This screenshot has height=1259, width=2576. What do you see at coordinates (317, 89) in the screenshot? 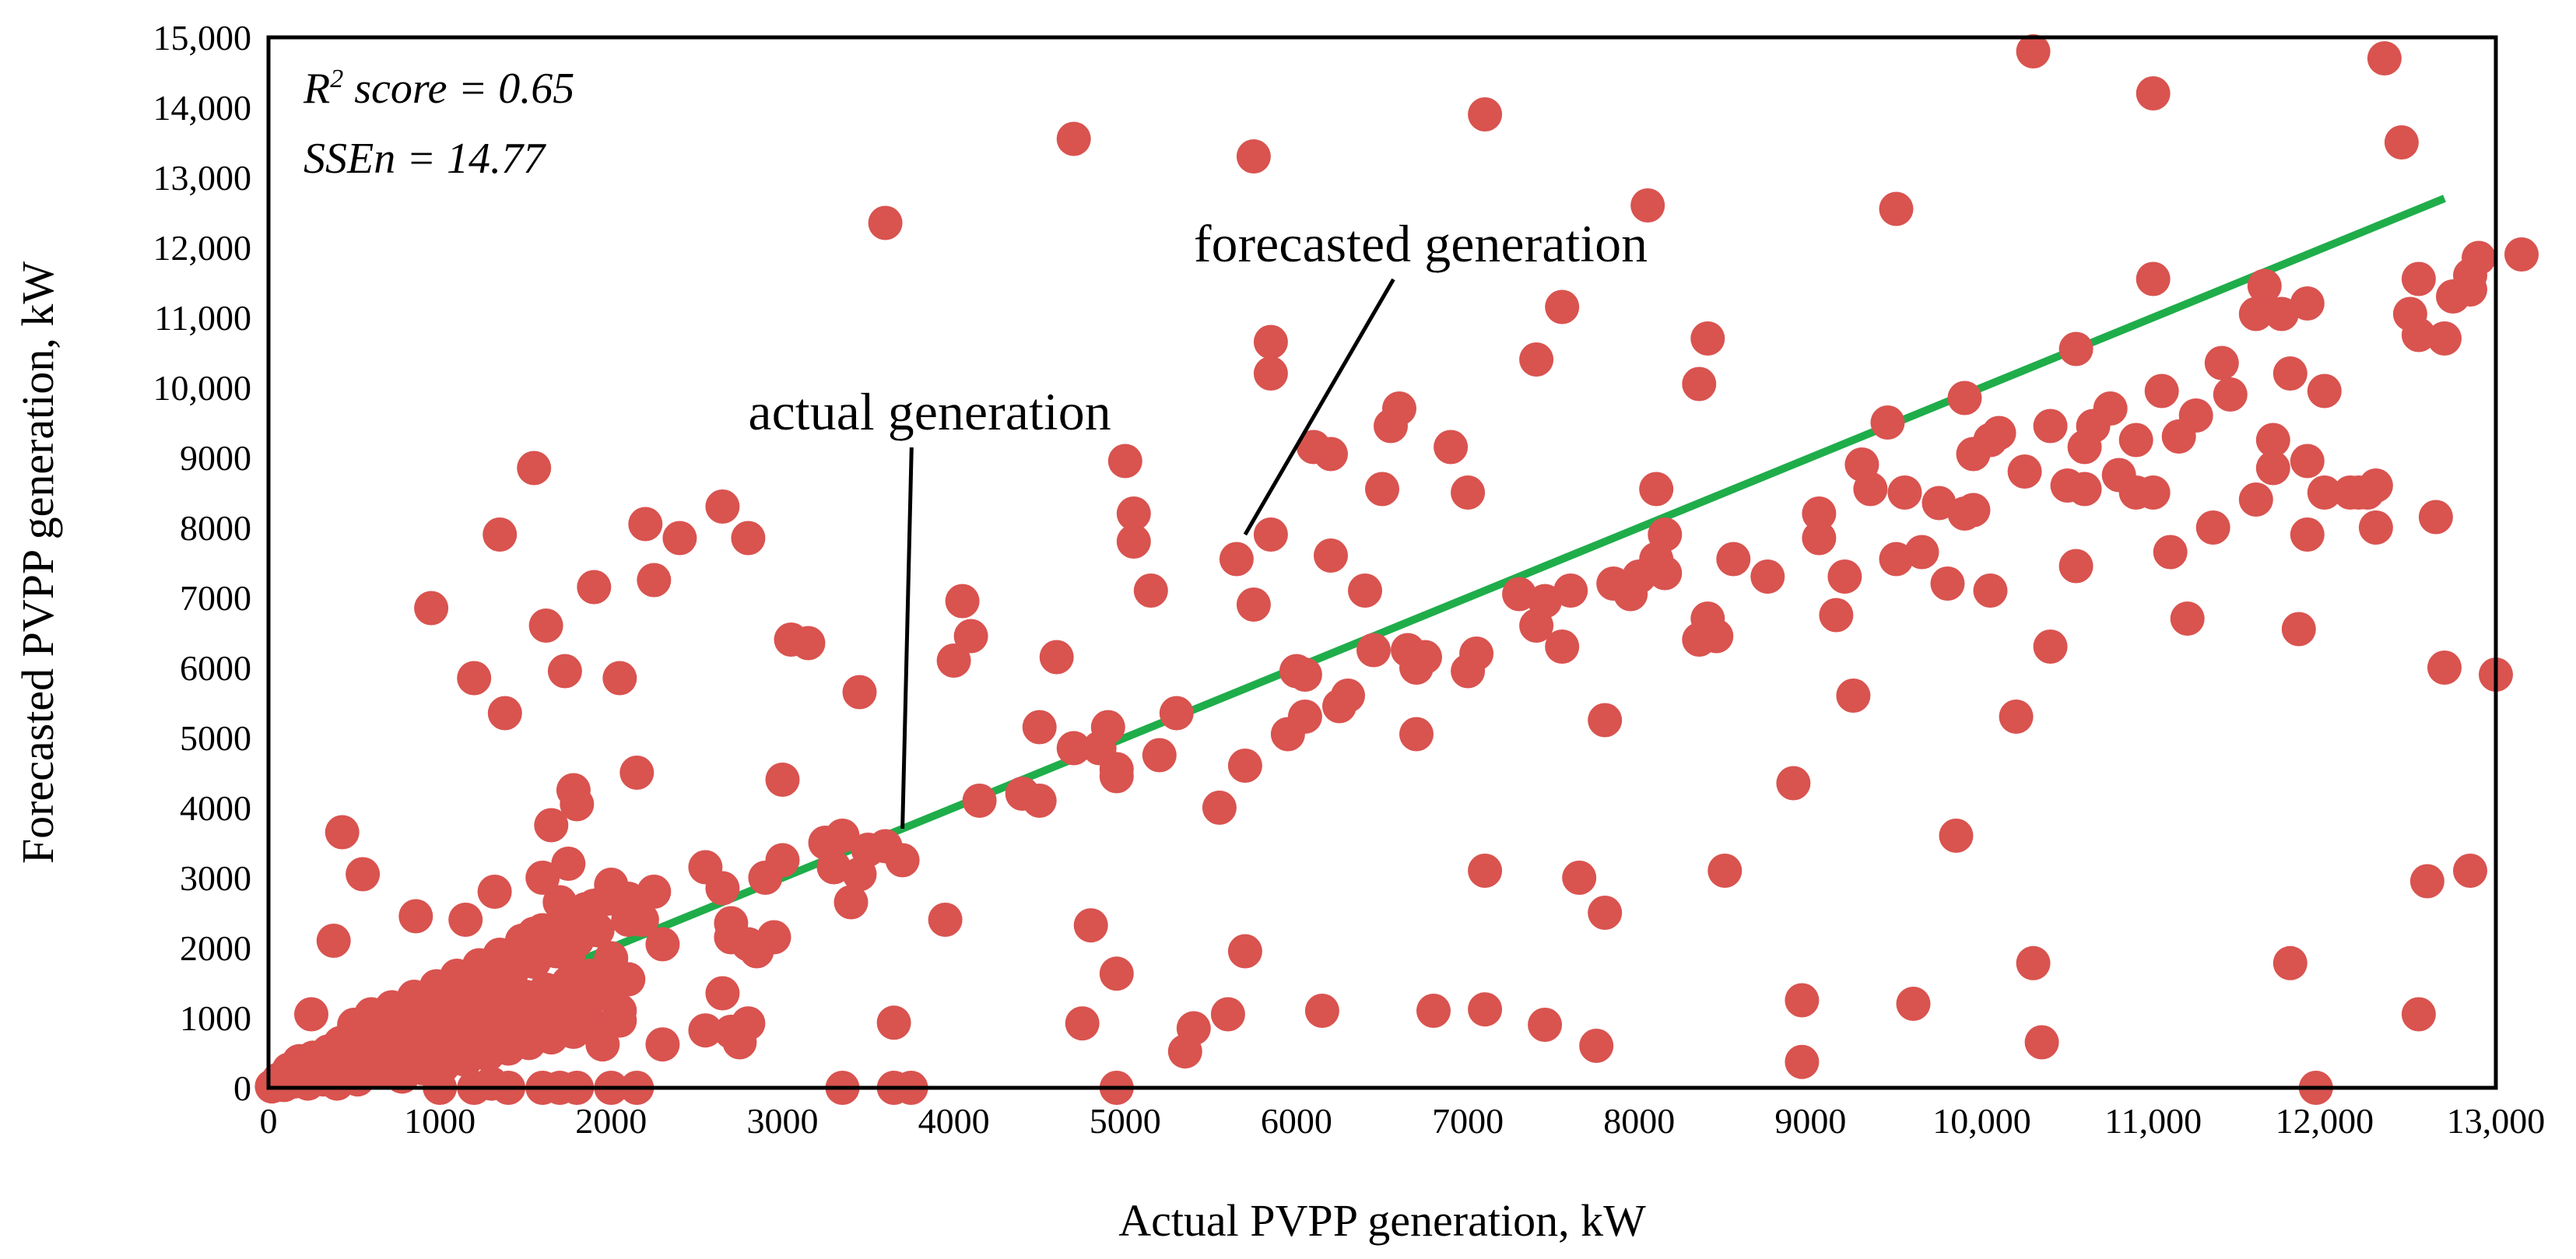
I see `r2-symbol: R` at bounding box center [317, 89].